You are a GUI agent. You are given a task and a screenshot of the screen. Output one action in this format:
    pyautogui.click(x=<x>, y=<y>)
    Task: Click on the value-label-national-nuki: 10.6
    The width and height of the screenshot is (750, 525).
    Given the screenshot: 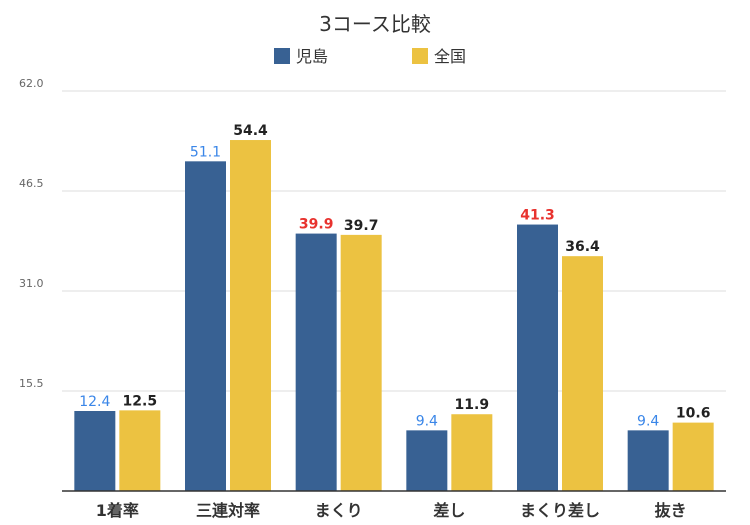 What is the action you would take?
    pyautogui.click(x=693, y=414)
    